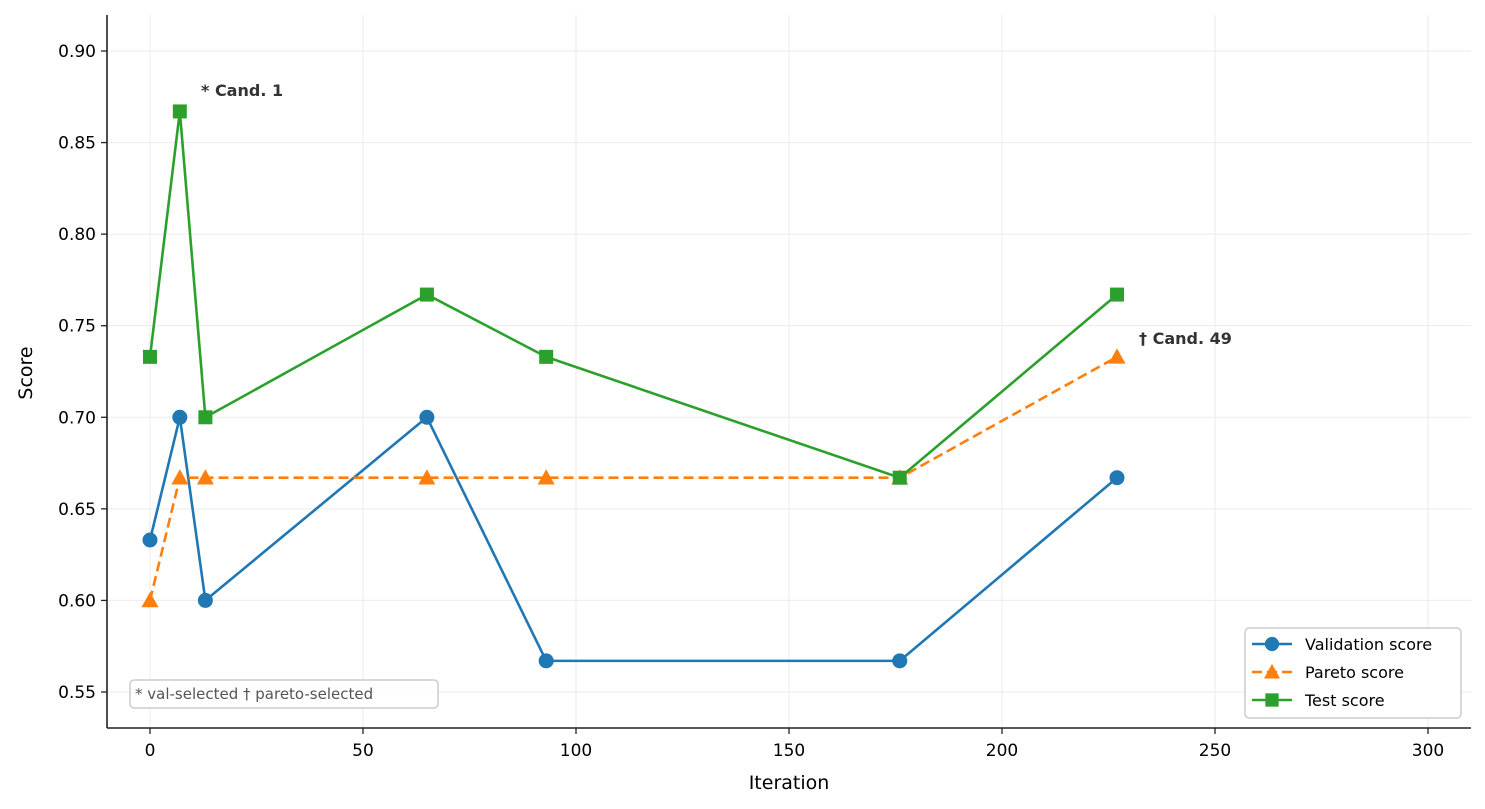 The height and width of the screenshot is (809, 1485). I want to click on y-tick-label: 0.65, so click(77, 510).